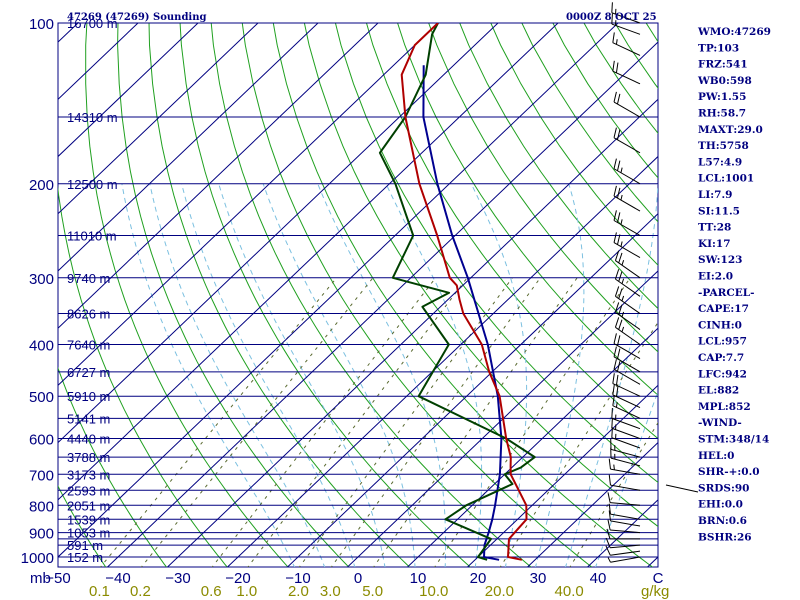 The width and height of the screenshot is (800, 600). What do you see at coordinates (88, 396) in the screenshot?
I see `height-label: 5910 m` at bounding box center [88, 396].